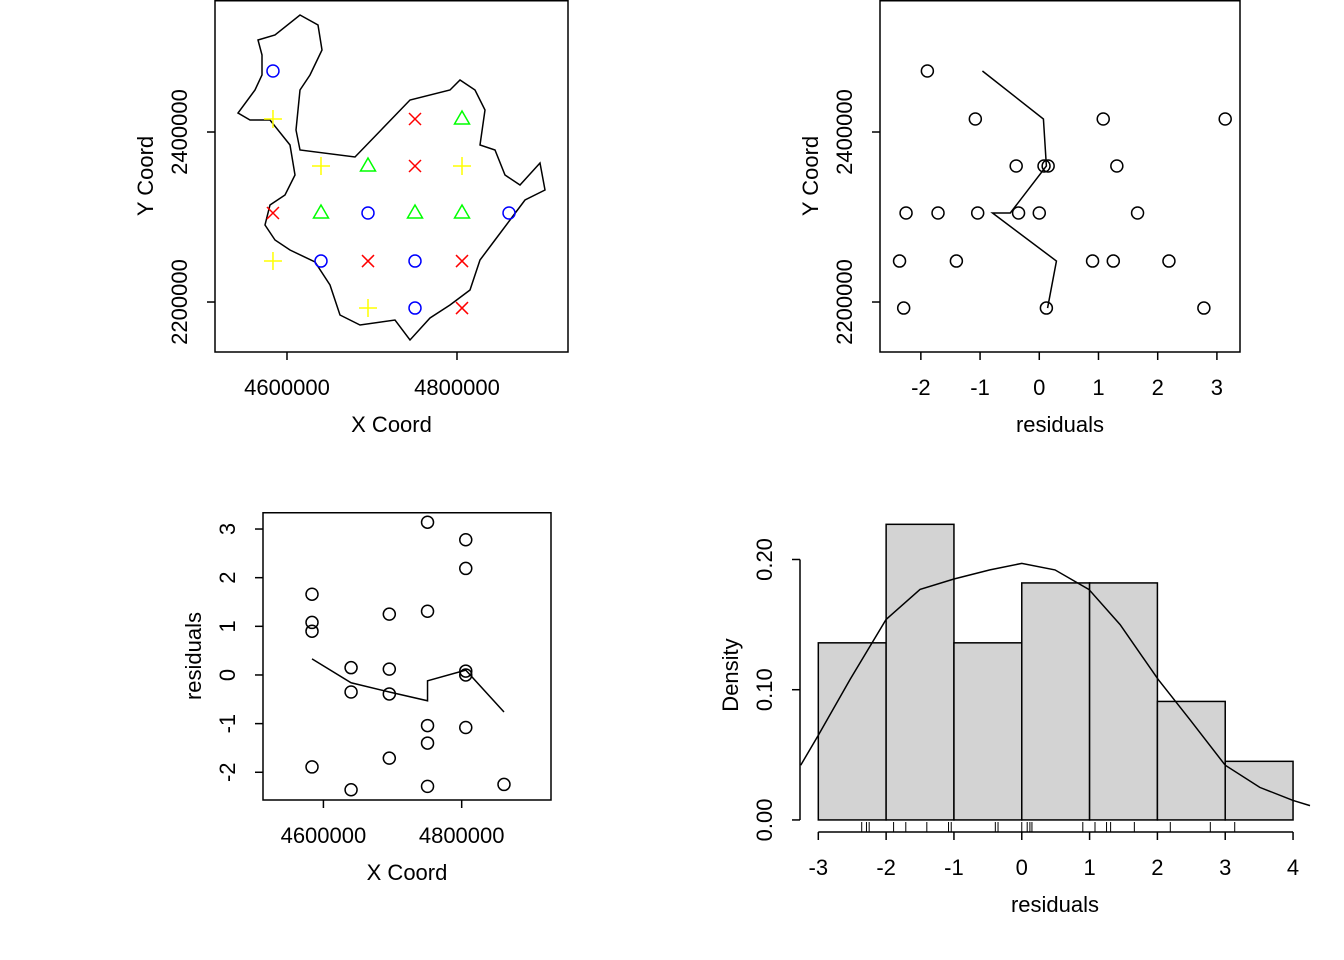 Image resolution: width=1344 pixels, height=960 pixels. I want to click on y-tick-label: 2, so click(227, 578).